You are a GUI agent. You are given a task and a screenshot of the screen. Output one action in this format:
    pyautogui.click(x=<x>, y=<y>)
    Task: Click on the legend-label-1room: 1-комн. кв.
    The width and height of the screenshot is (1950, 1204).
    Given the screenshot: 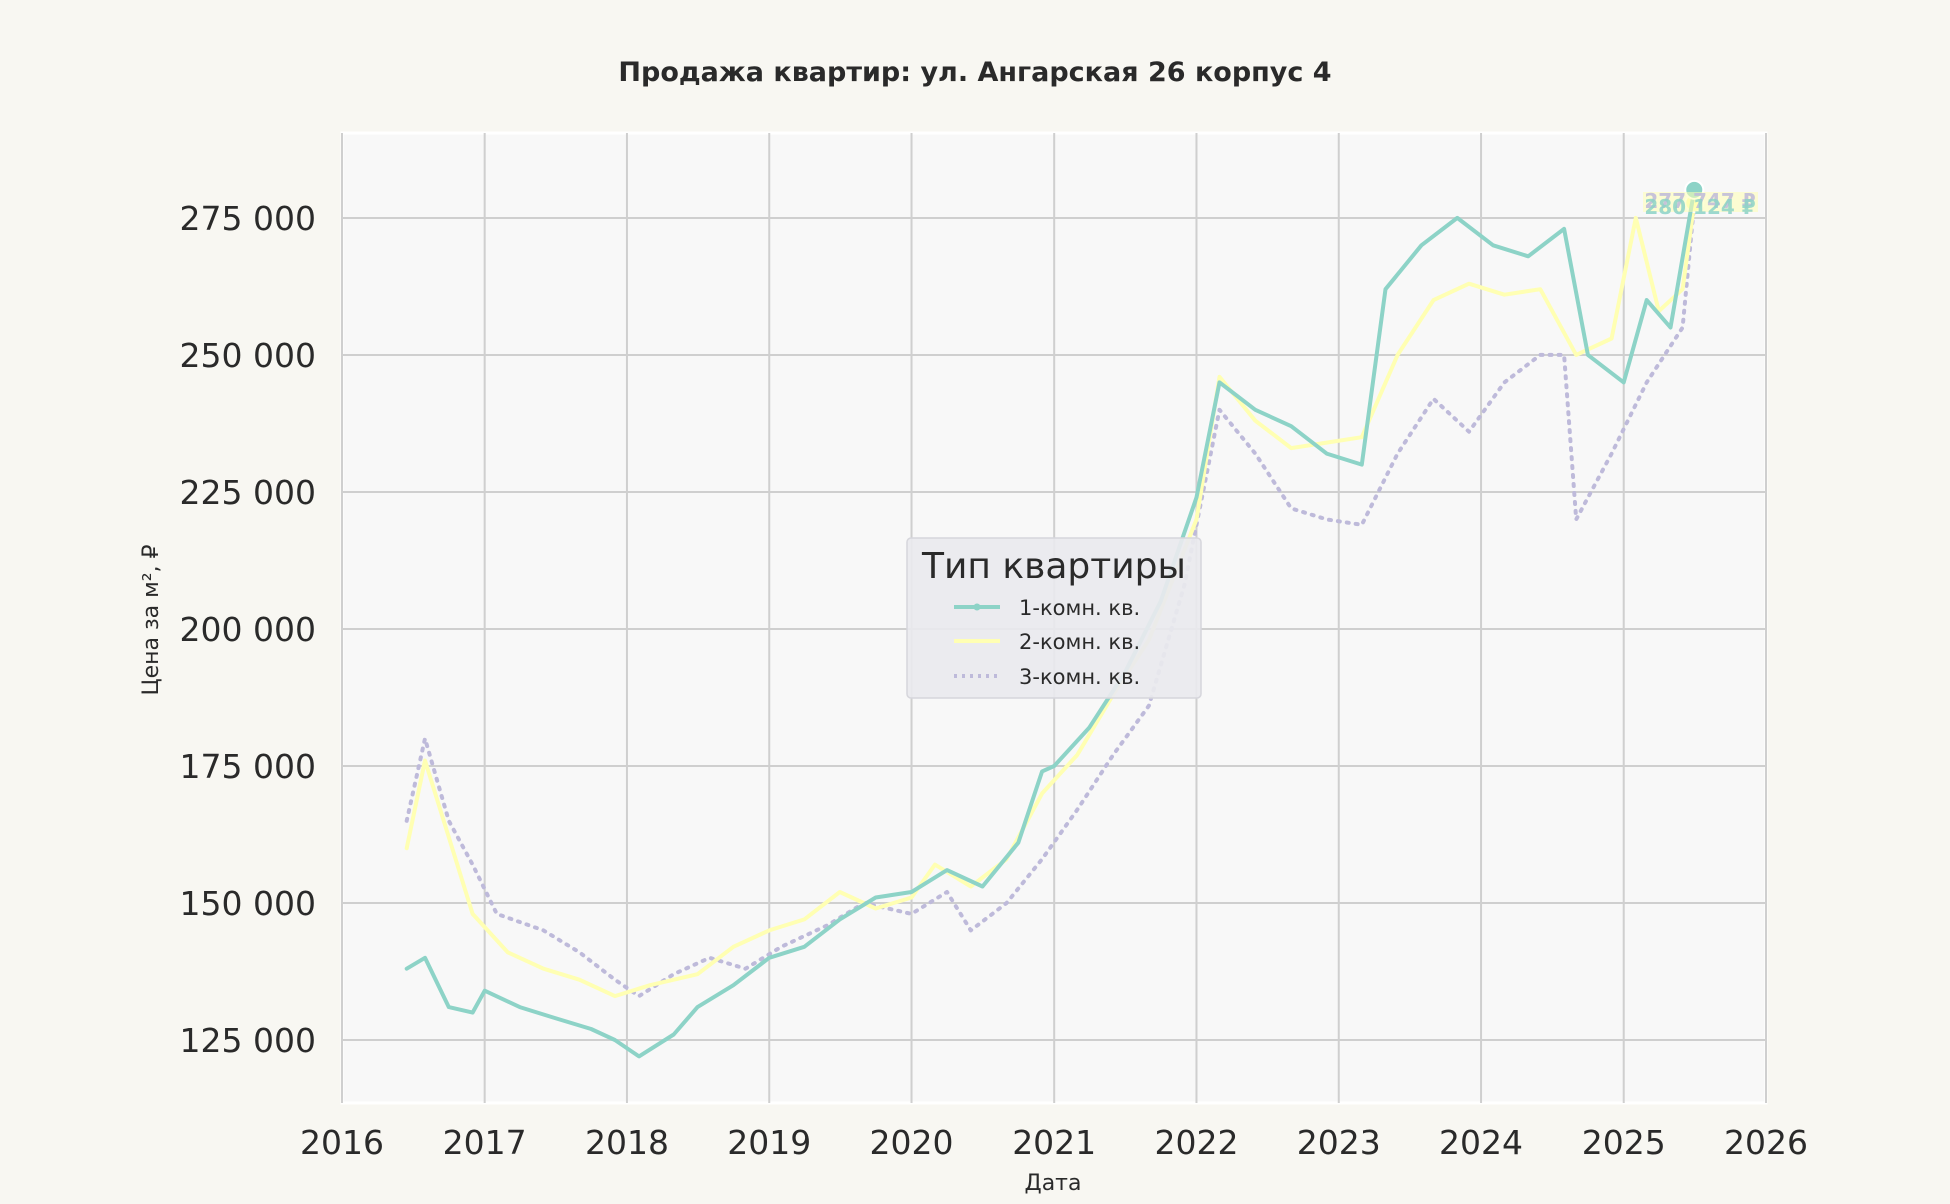 What is the action you would take?
    pyautogui.click(x=1079, y=608)
    